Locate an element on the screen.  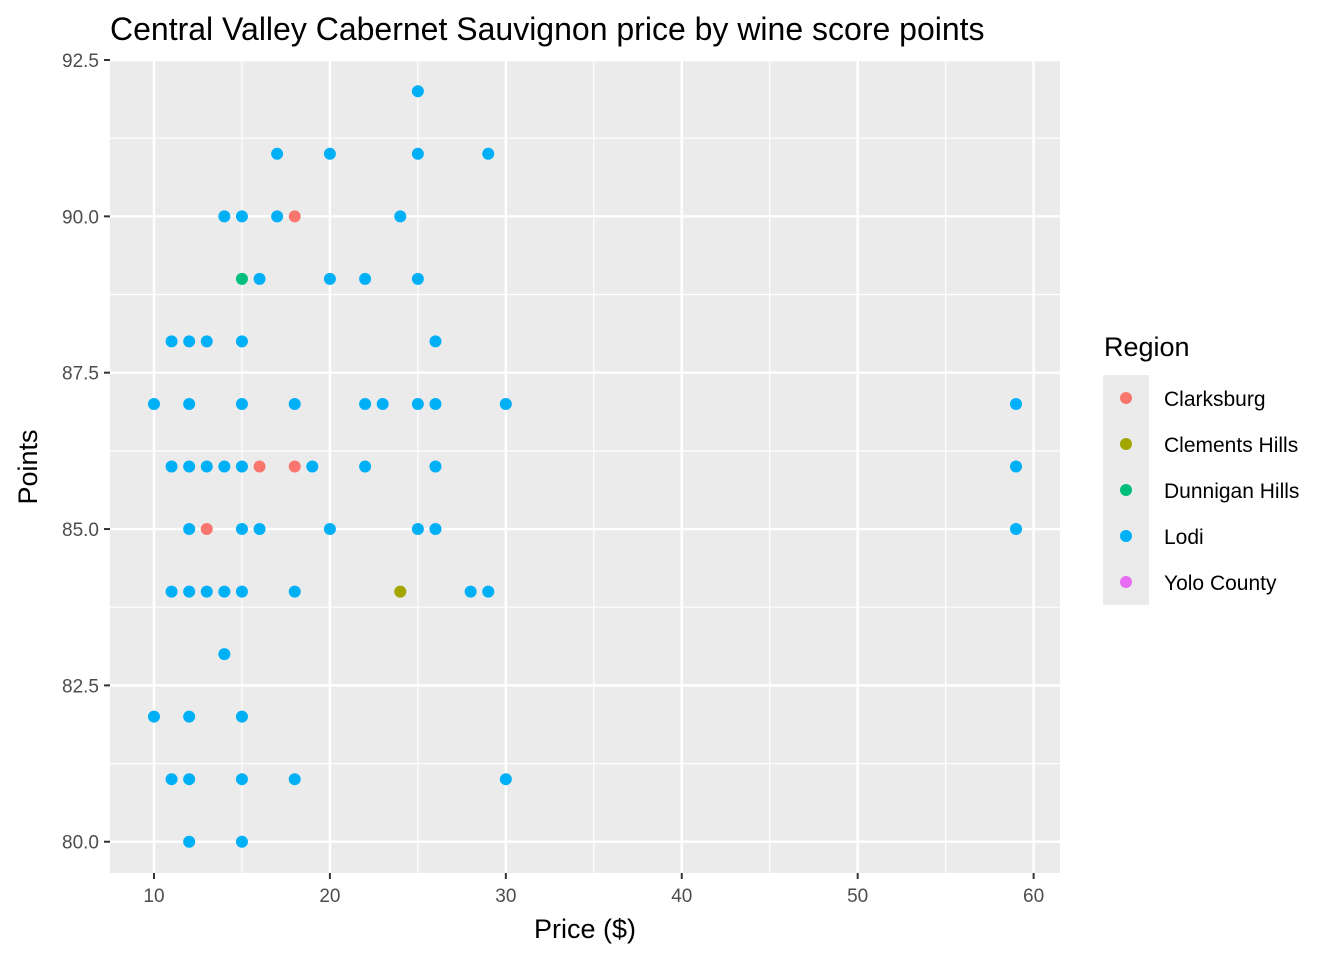
legend-label: Yolo County is located at coordinates (1220, 583).